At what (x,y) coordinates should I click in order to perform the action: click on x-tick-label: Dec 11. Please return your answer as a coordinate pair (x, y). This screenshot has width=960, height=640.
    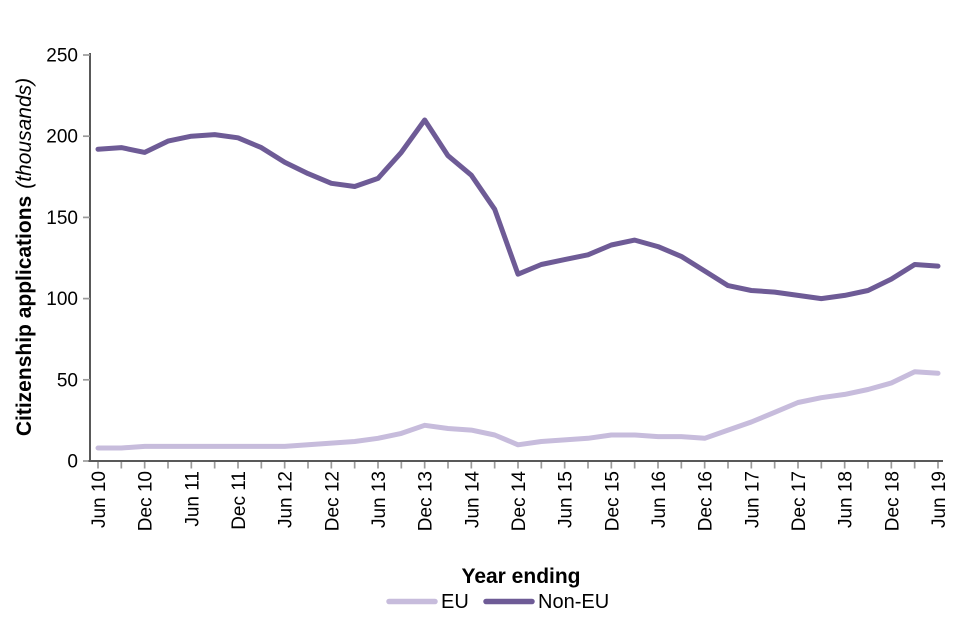
    Looking at the image, I should click on (239, 500).